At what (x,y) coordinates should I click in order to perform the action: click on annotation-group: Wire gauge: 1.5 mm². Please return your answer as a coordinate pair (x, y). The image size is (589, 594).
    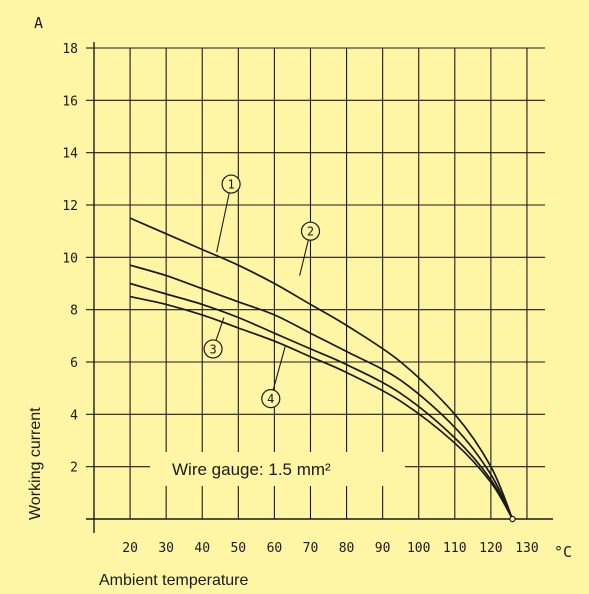
    Looking at the image, I should click on (277, 469).